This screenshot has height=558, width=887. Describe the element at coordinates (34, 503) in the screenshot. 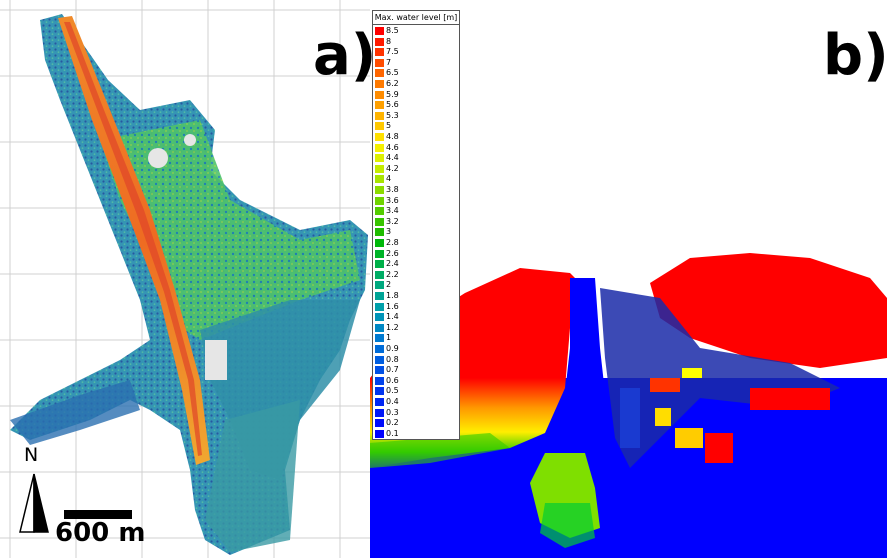

I see `north-arrow-icon` at that location.